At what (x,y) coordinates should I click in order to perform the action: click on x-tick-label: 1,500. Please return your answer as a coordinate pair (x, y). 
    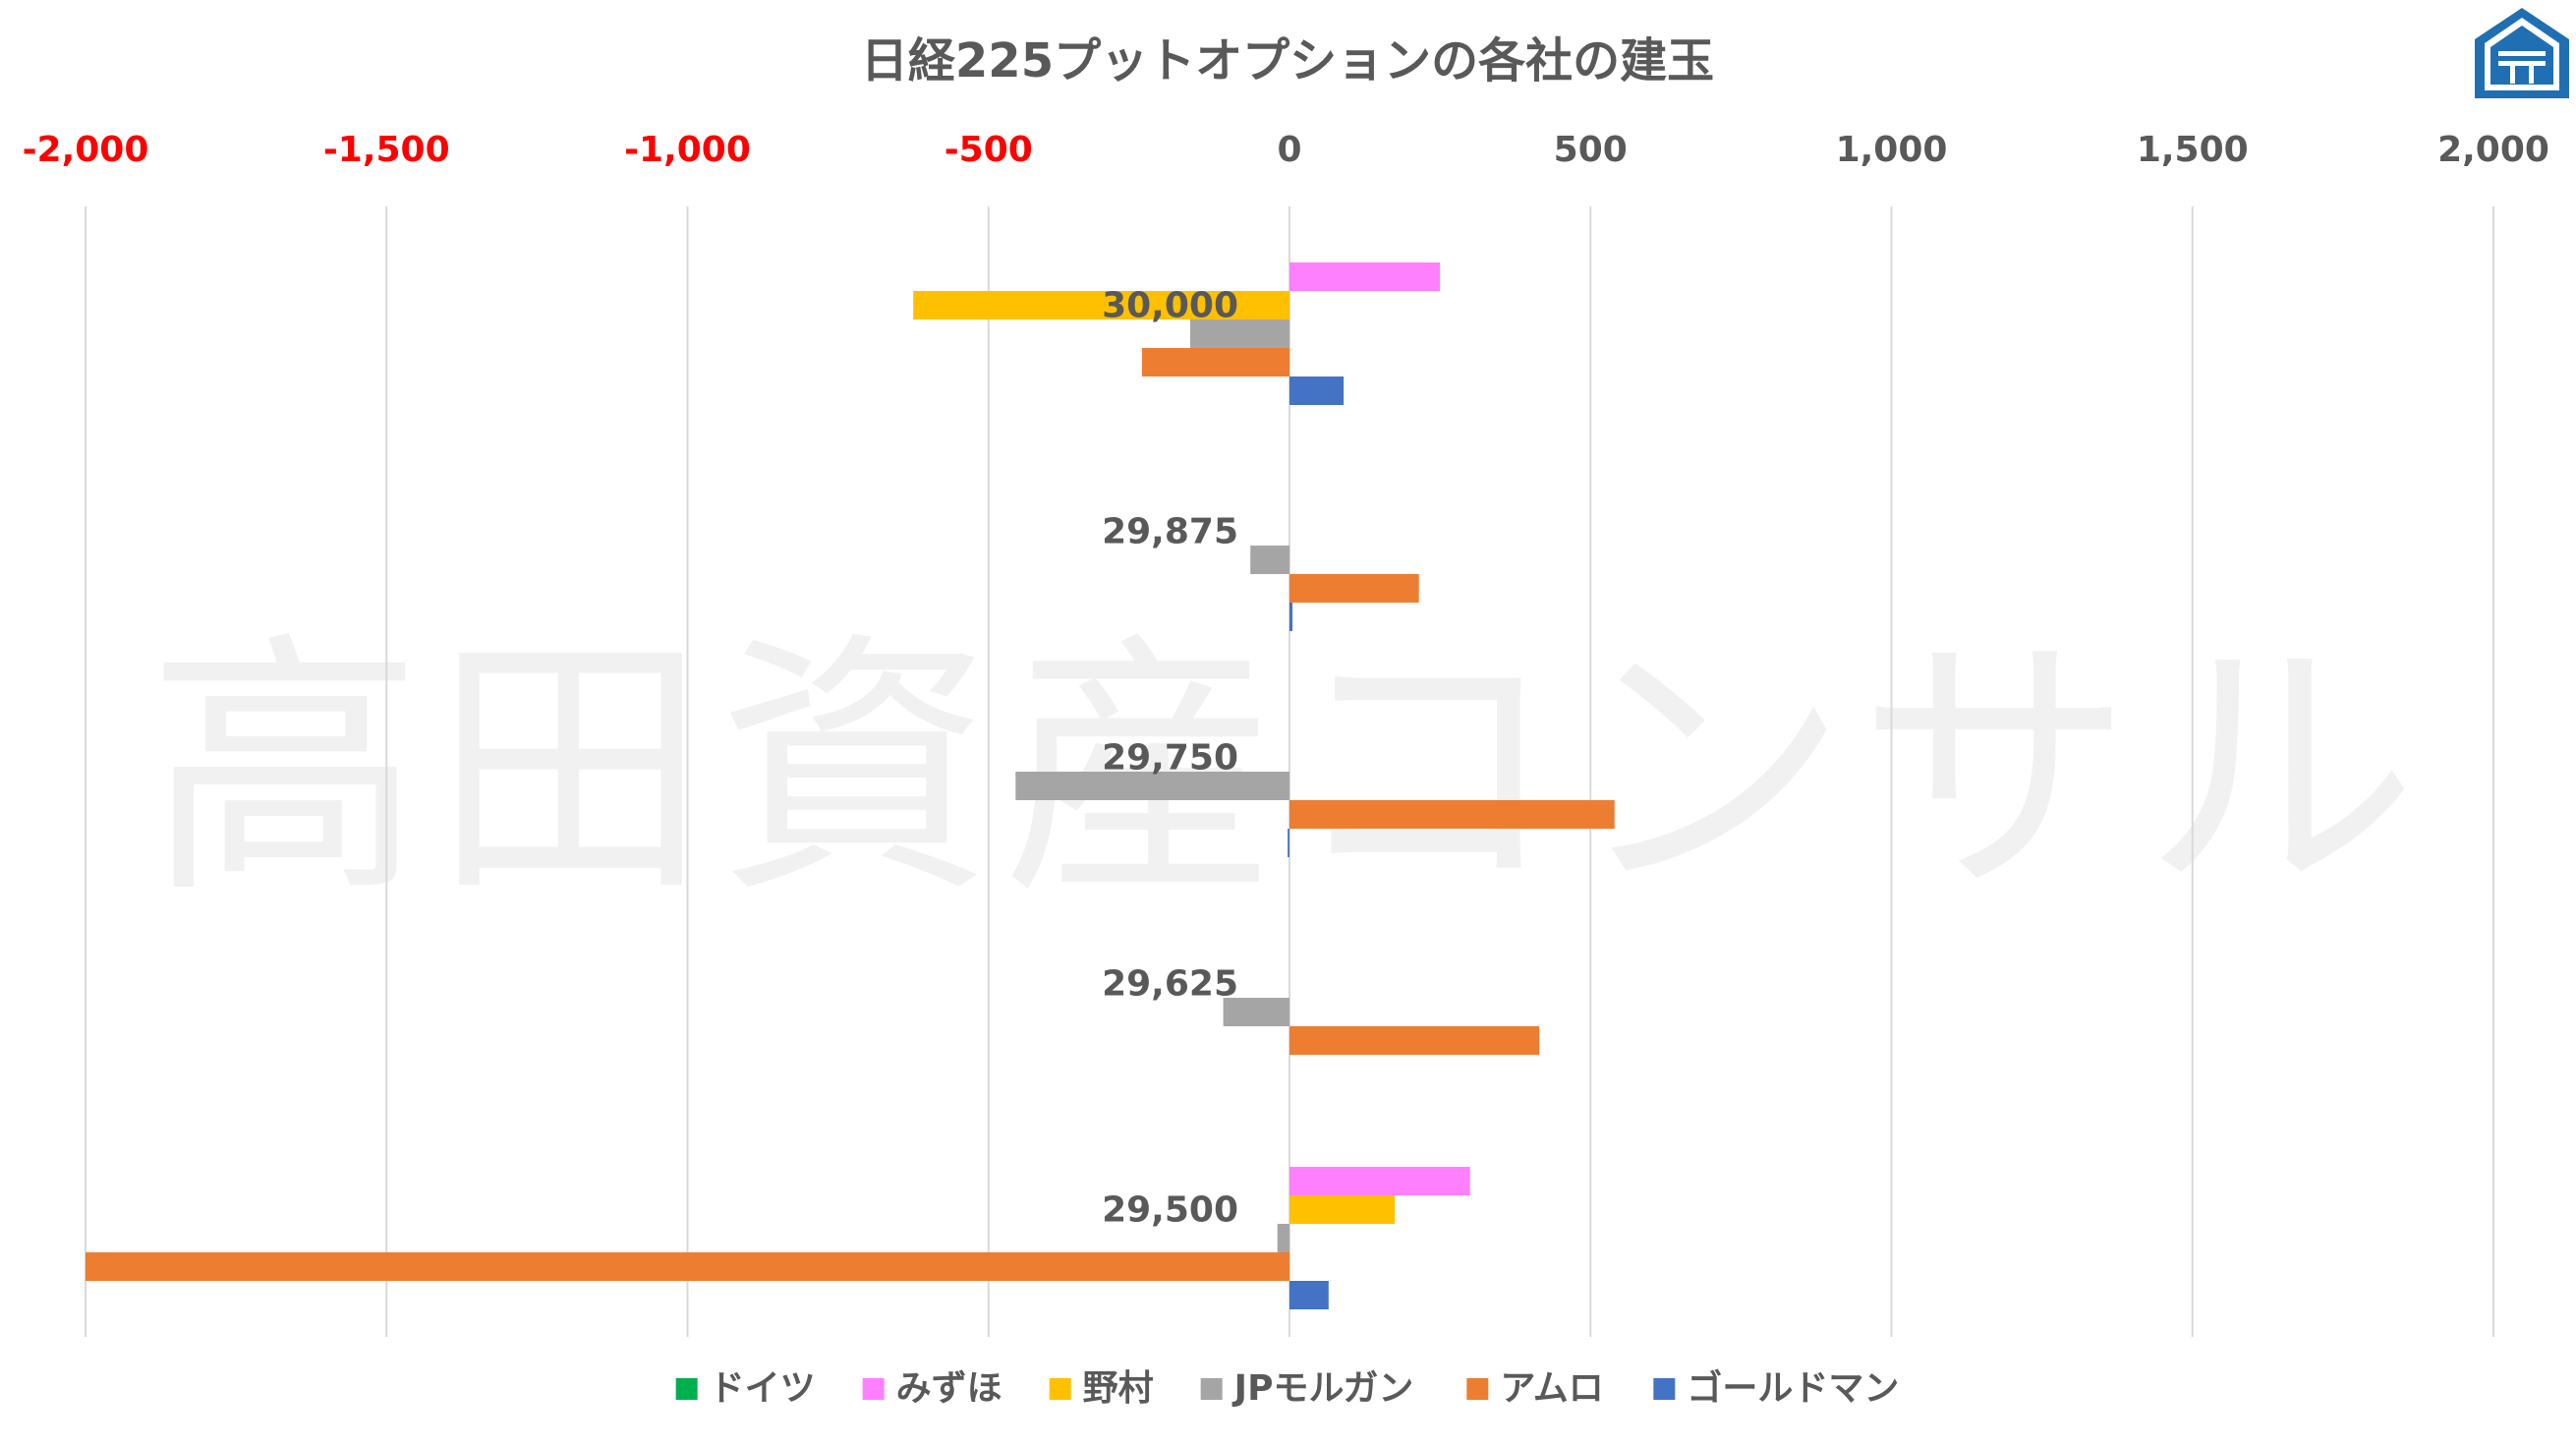
    Looking at the image, I should click on (2193, 150).